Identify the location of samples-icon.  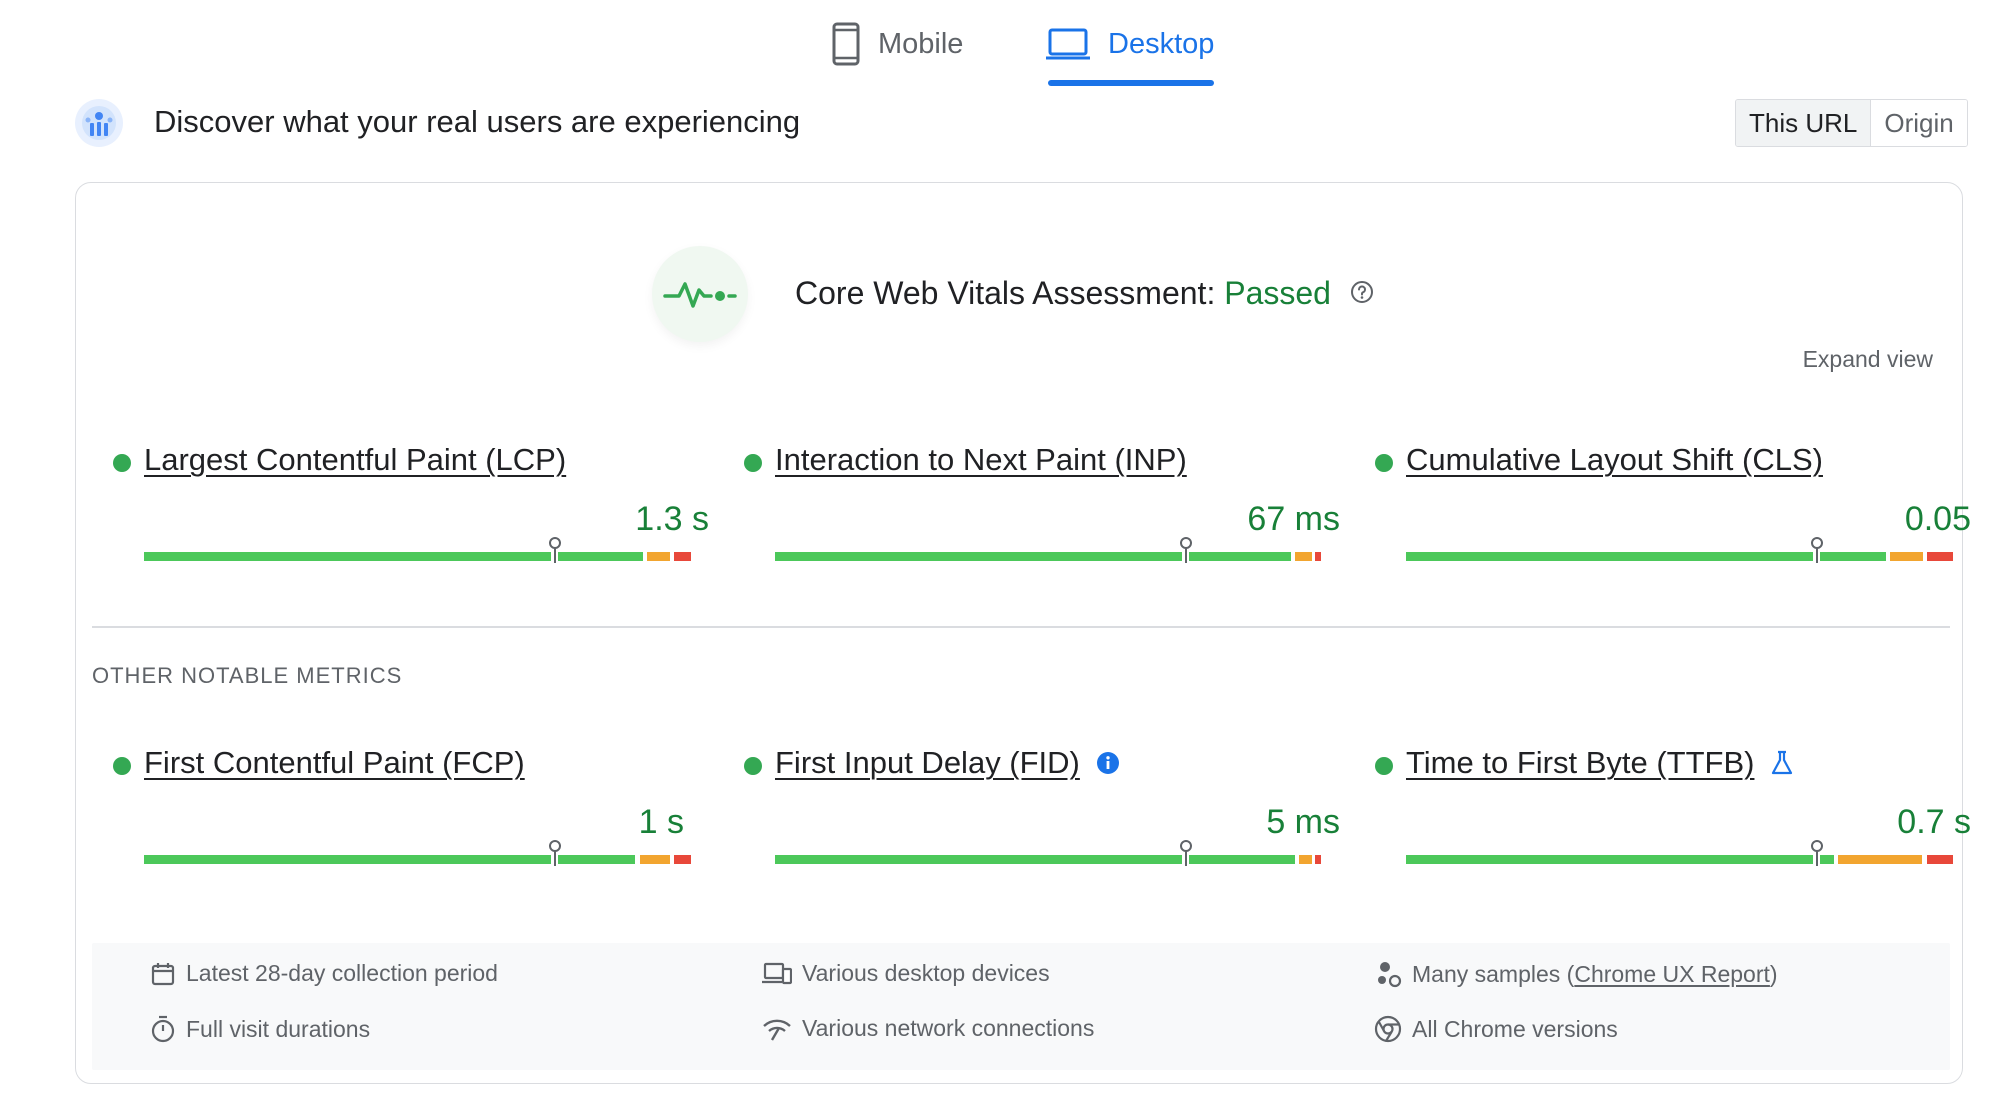
(1390, 975).